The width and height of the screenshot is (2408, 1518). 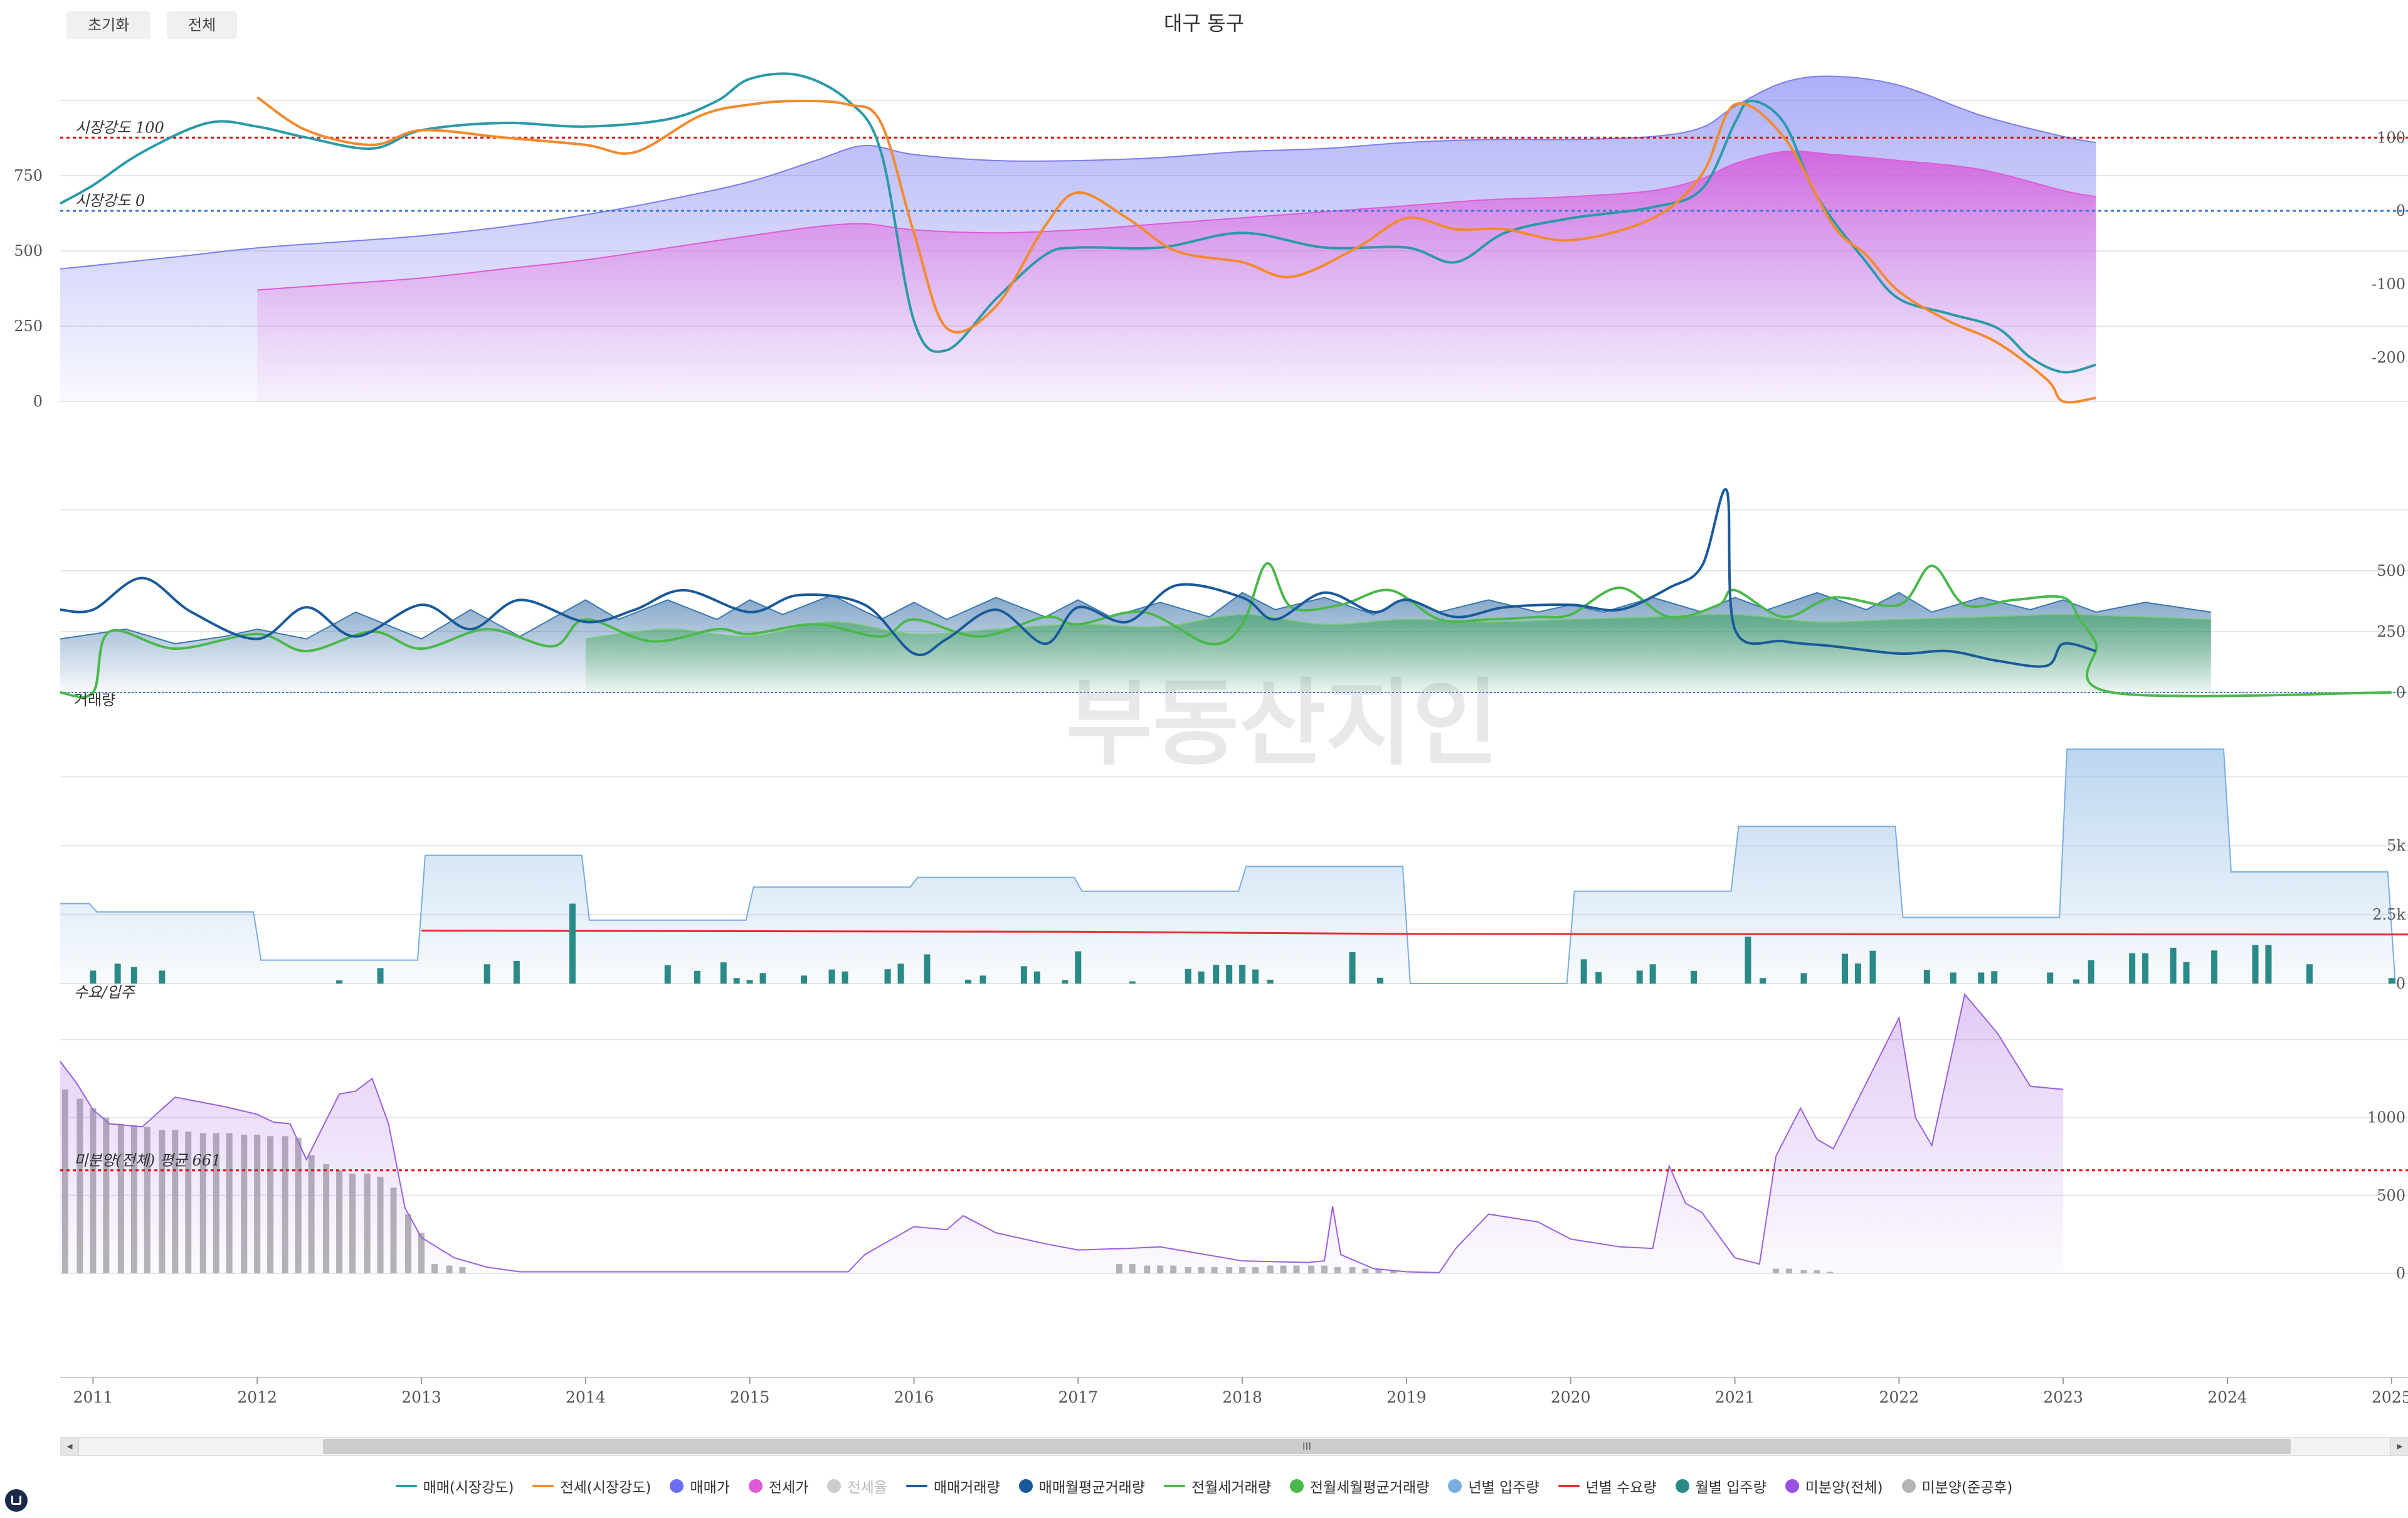 I want to click on unsold-axis-tick: 0, so click(x=2400, y=1273).